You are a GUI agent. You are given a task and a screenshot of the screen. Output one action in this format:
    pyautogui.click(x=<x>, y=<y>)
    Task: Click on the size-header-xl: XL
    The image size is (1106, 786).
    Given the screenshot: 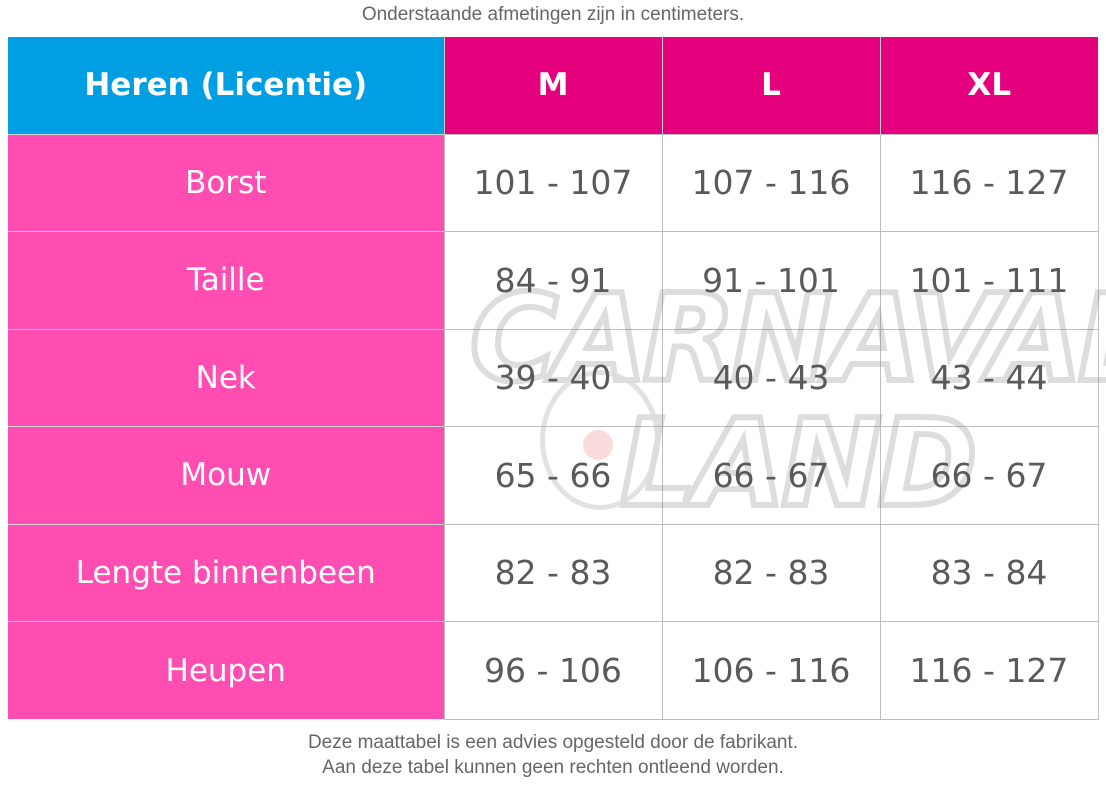 What is the action you would take?
    pyautogui.click(x=988, y=85)
    